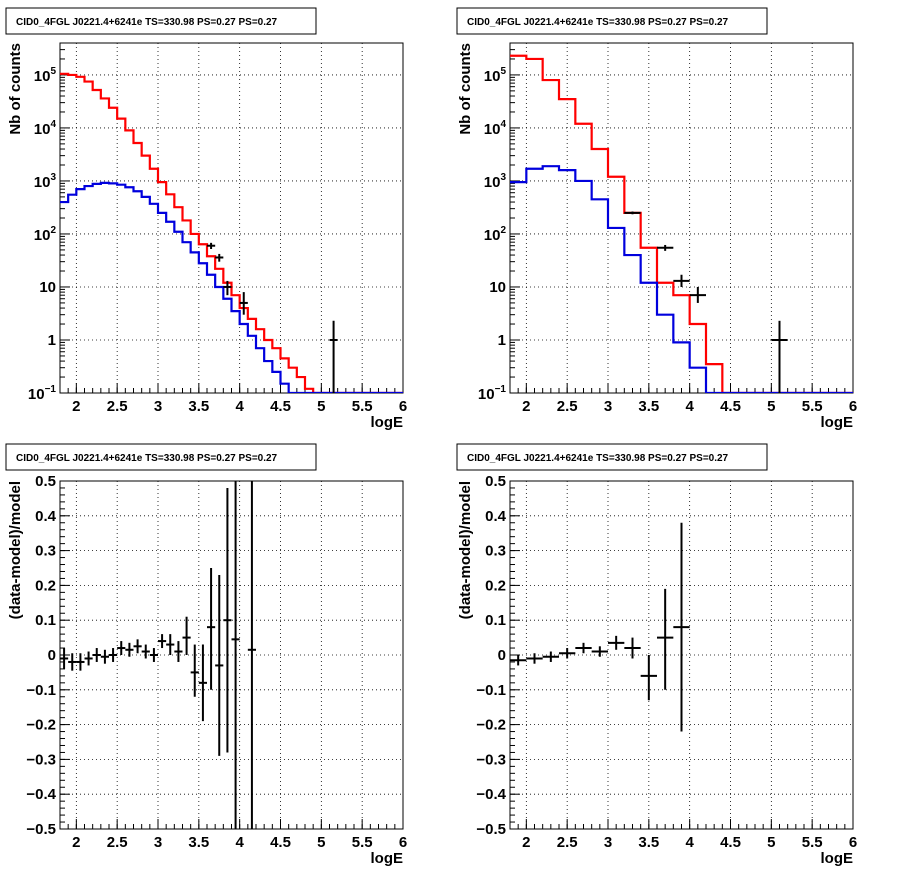 Image resolution: width=898 pixels, height=875 pixels. Describe the element at coordinates (280, 406) in the screenshot. I see `x-tick-label: 4.5` at that location.